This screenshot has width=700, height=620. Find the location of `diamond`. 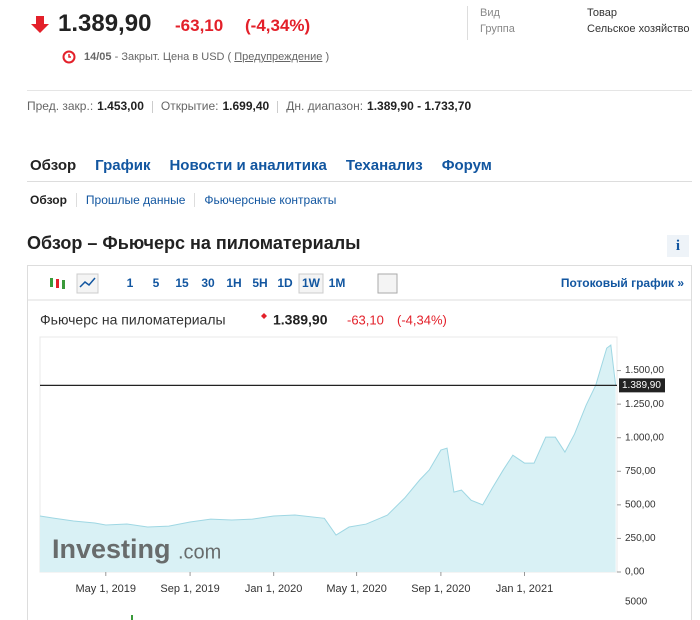

diamond is located at coordinates (264, 316).